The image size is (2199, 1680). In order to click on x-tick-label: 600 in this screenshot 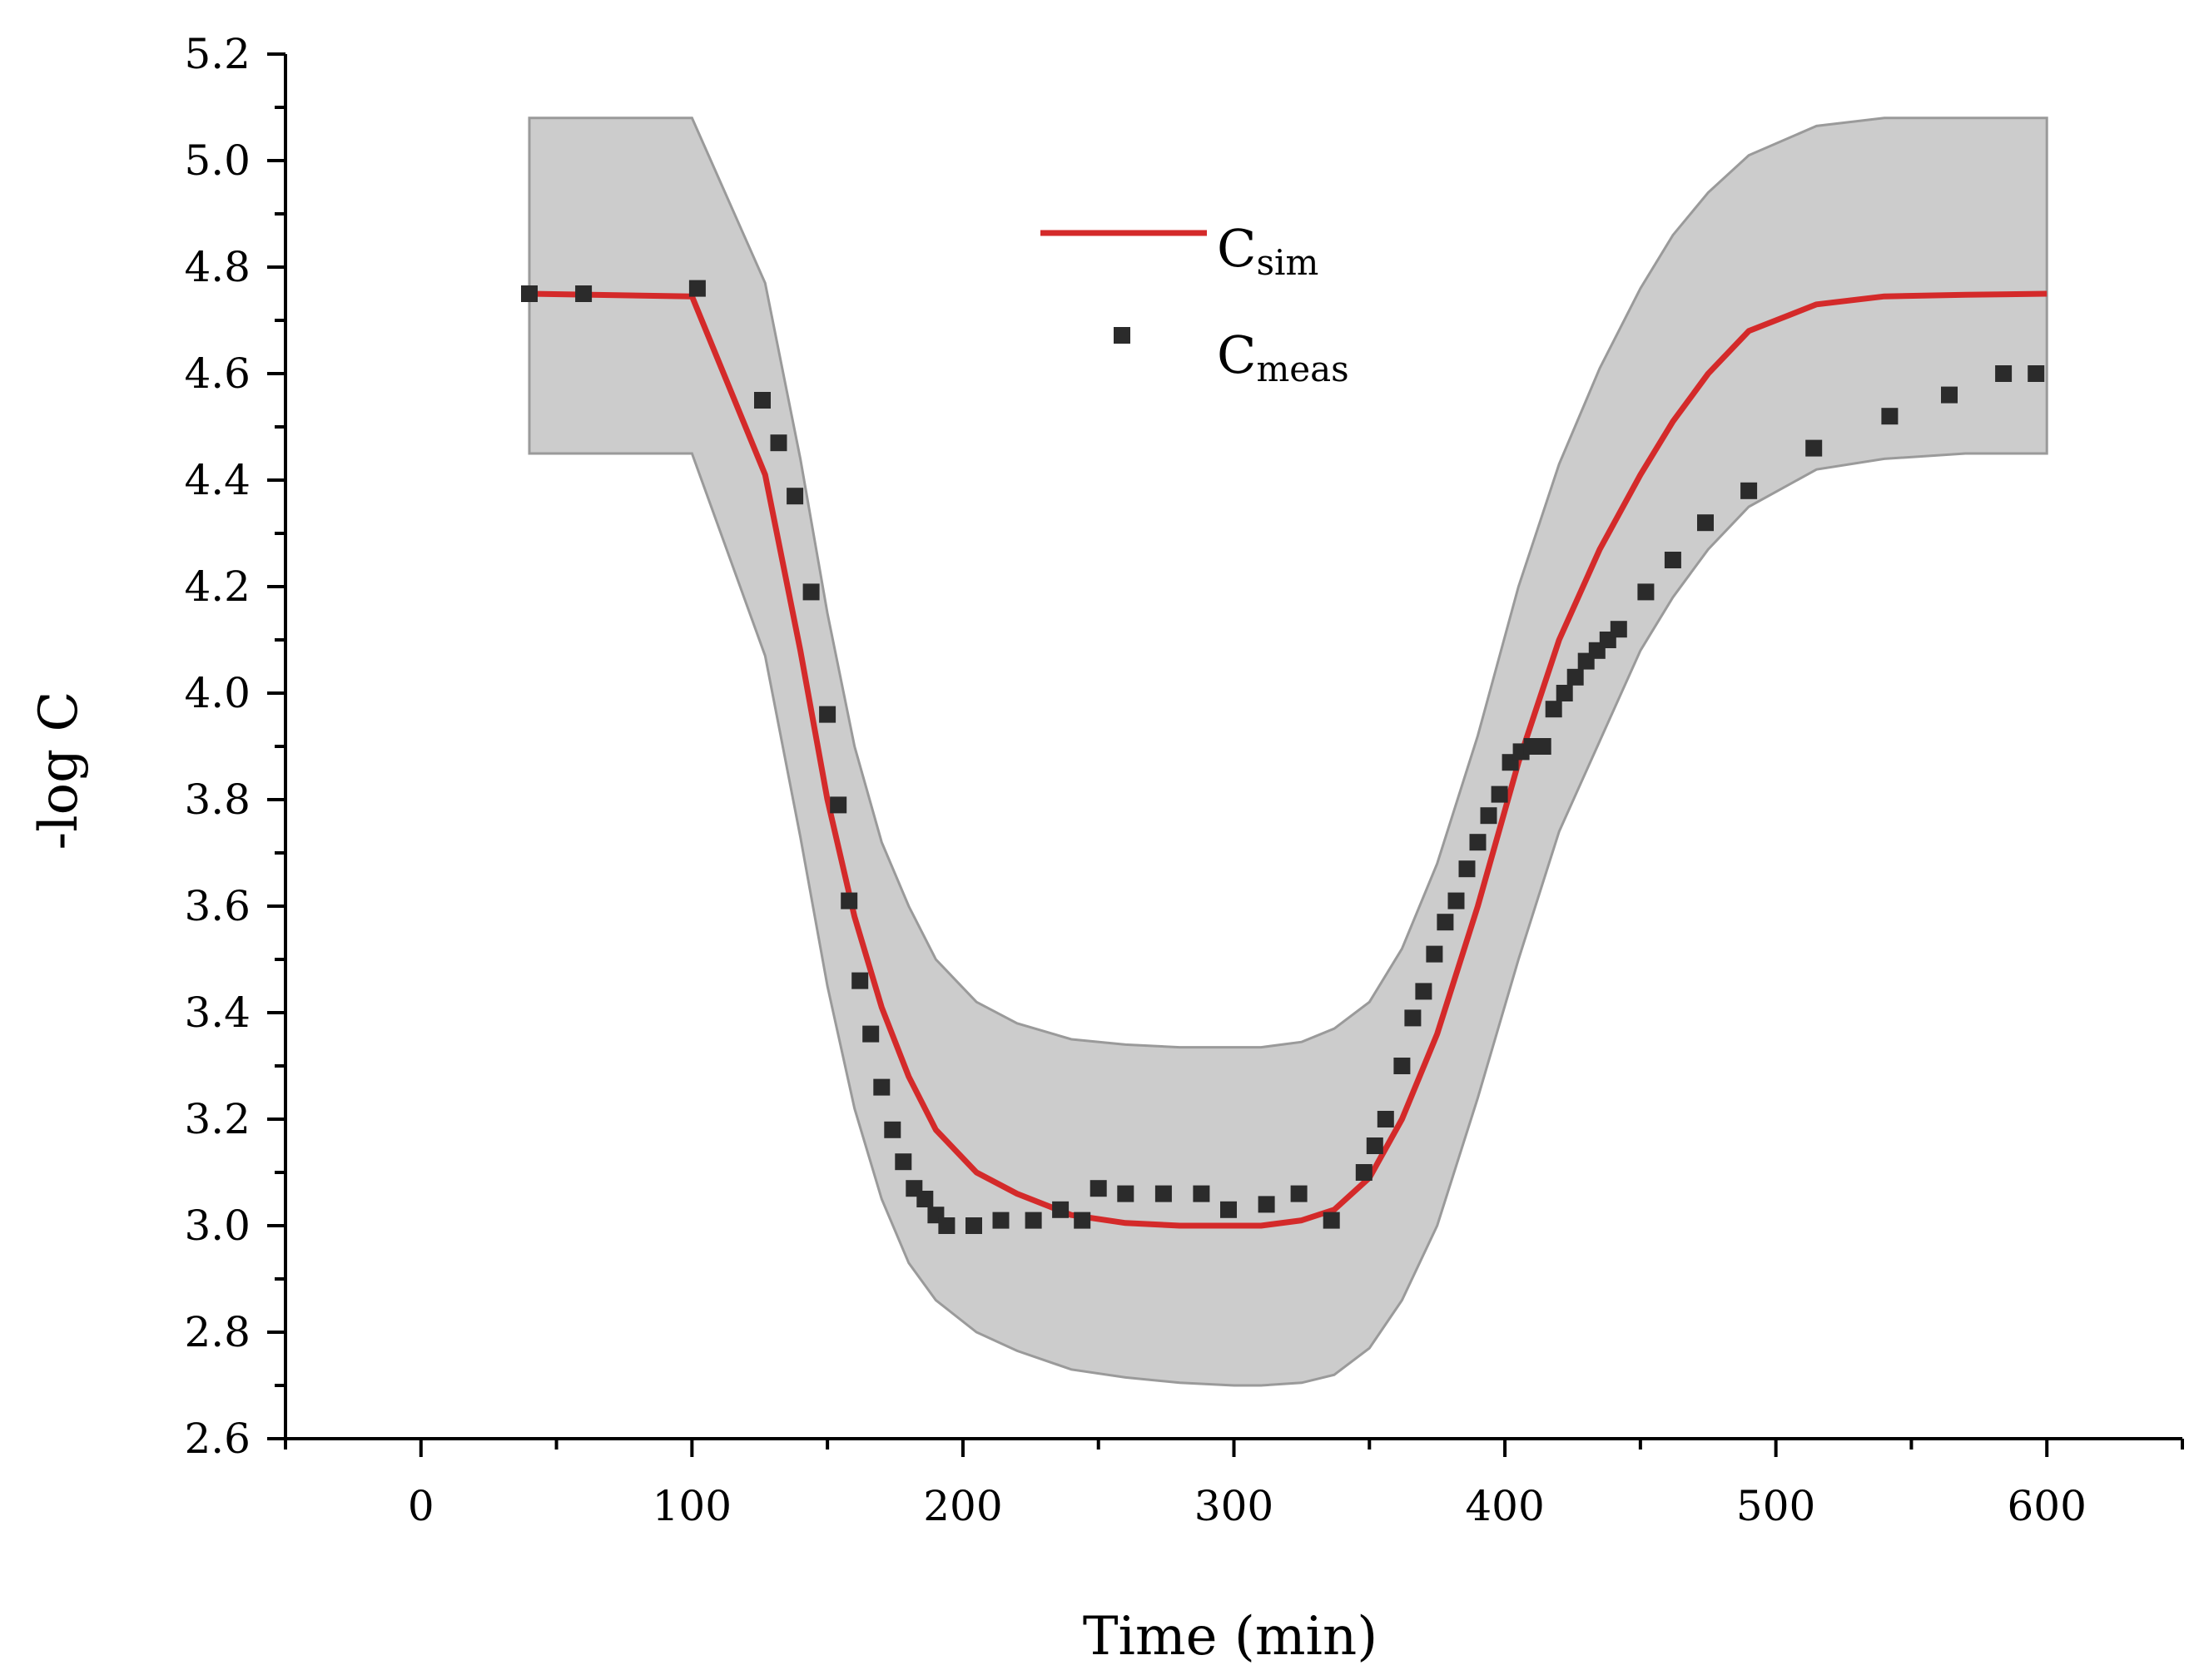, I will do `click(2046, 1506)`.